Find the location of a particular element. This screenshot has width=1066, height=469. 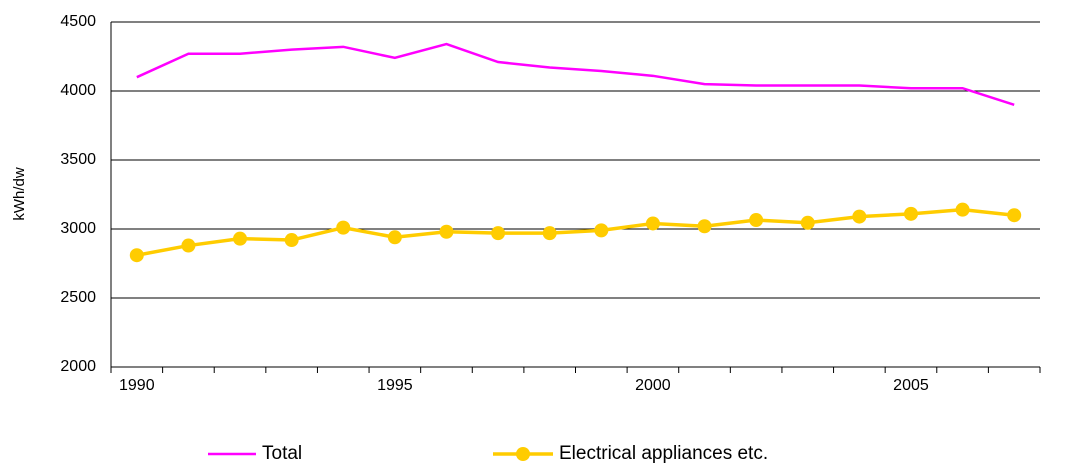

y-axis-label: kWh/dw is located at coordinates (19, 194).